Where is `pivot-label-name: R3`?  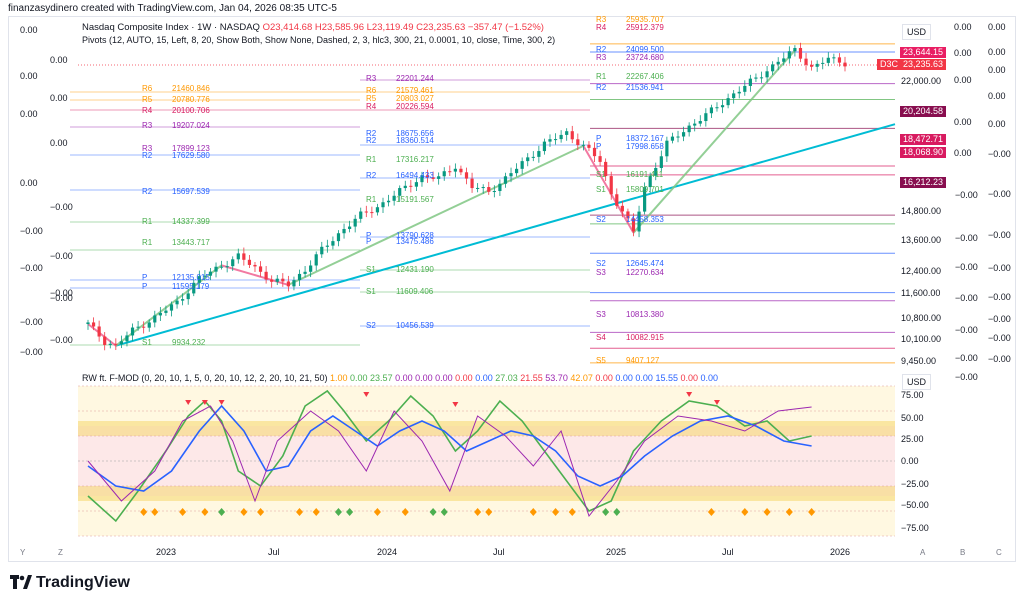 pivot-label-name: R3 is located at coordinates (601, 57).